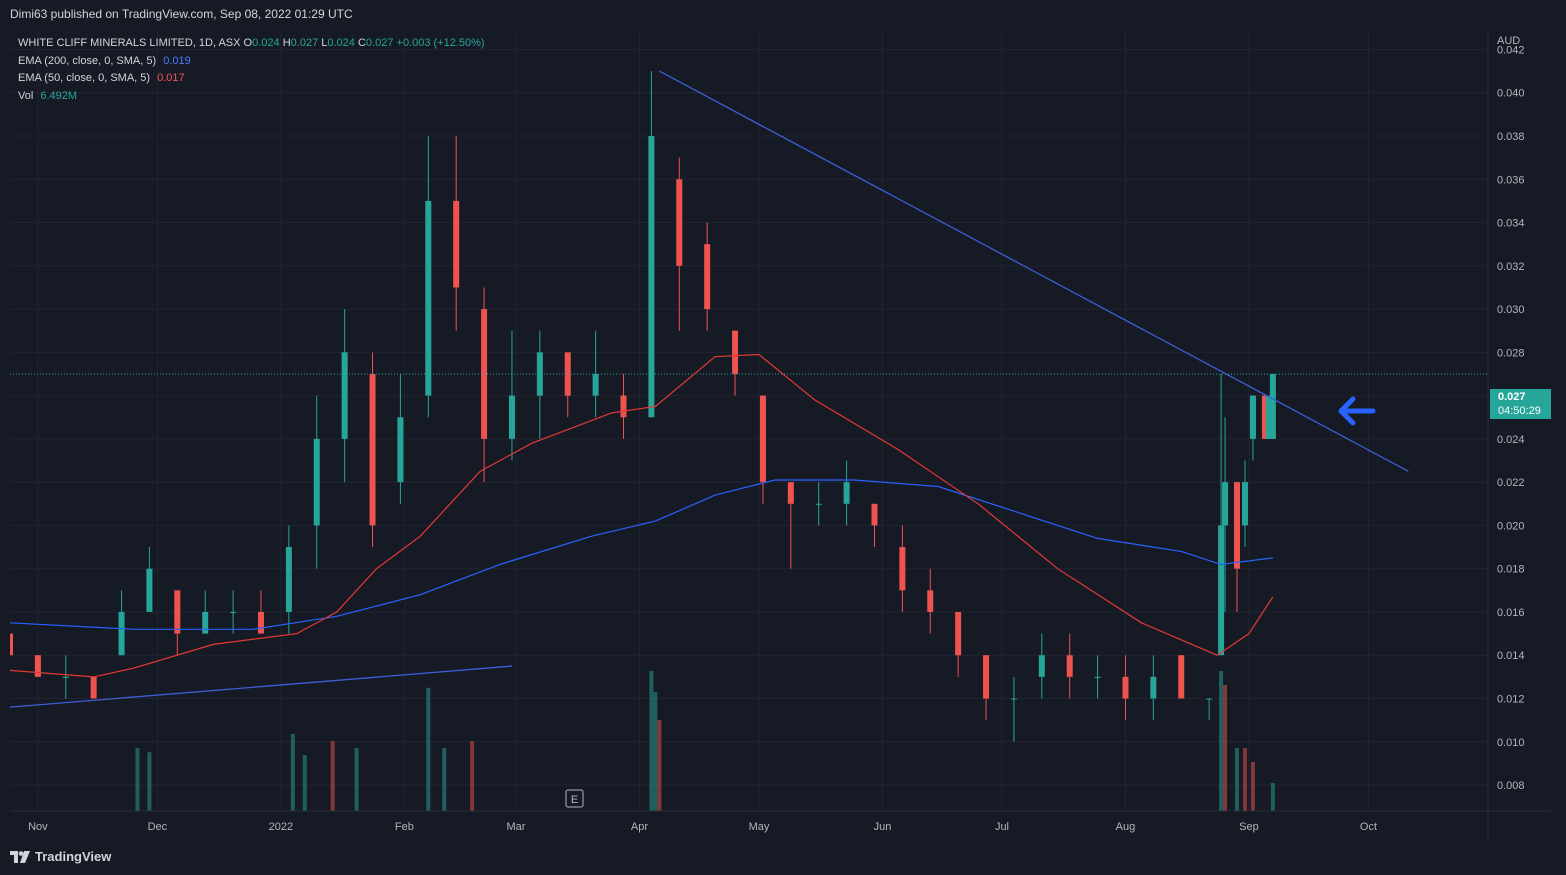 Image resolution: width=1566 pixels, height=875 pixels. What do you see at coordinates (300, 43) in the screenshot?
I see `ohlc-high: H0.027` at bounding box center [300, 43].